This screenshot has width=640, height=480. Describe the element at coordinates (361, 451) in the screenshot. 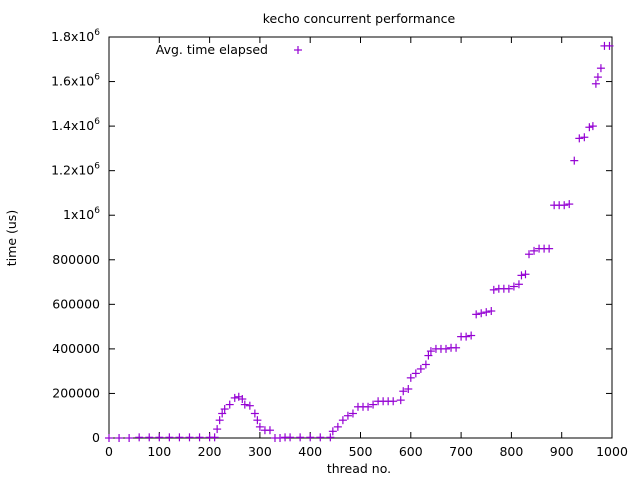

I see `x-tick-label: 500` at that location.